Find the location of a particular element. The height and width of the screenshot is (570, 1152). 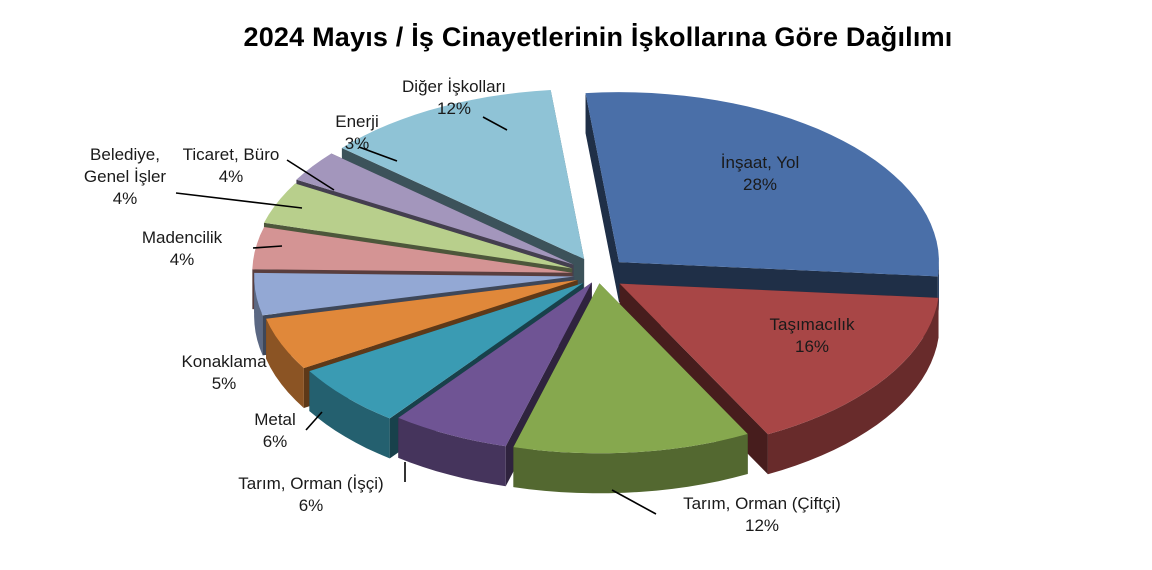

slice-11-top is located at coordinates (463, 175).